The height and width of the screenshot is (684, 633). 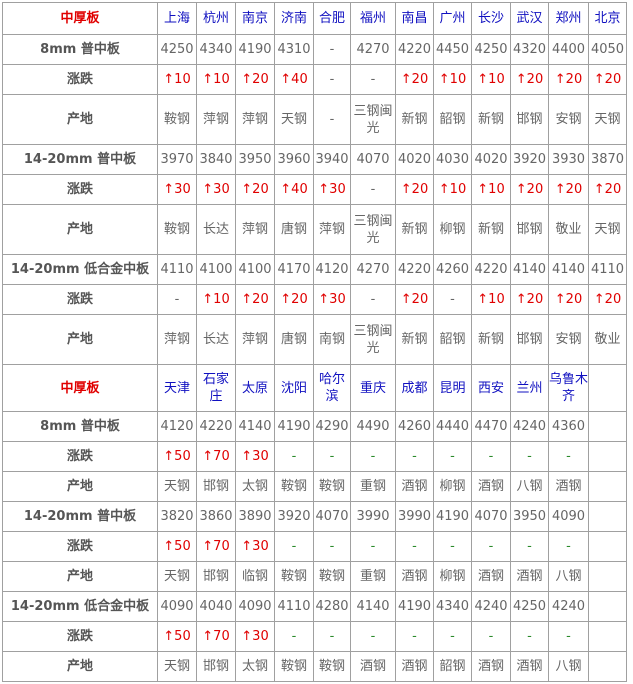 What do you see at coordinates (177, 18) in the screenshot?
I see `city-header: 上海` at bounding box center [177, 18].